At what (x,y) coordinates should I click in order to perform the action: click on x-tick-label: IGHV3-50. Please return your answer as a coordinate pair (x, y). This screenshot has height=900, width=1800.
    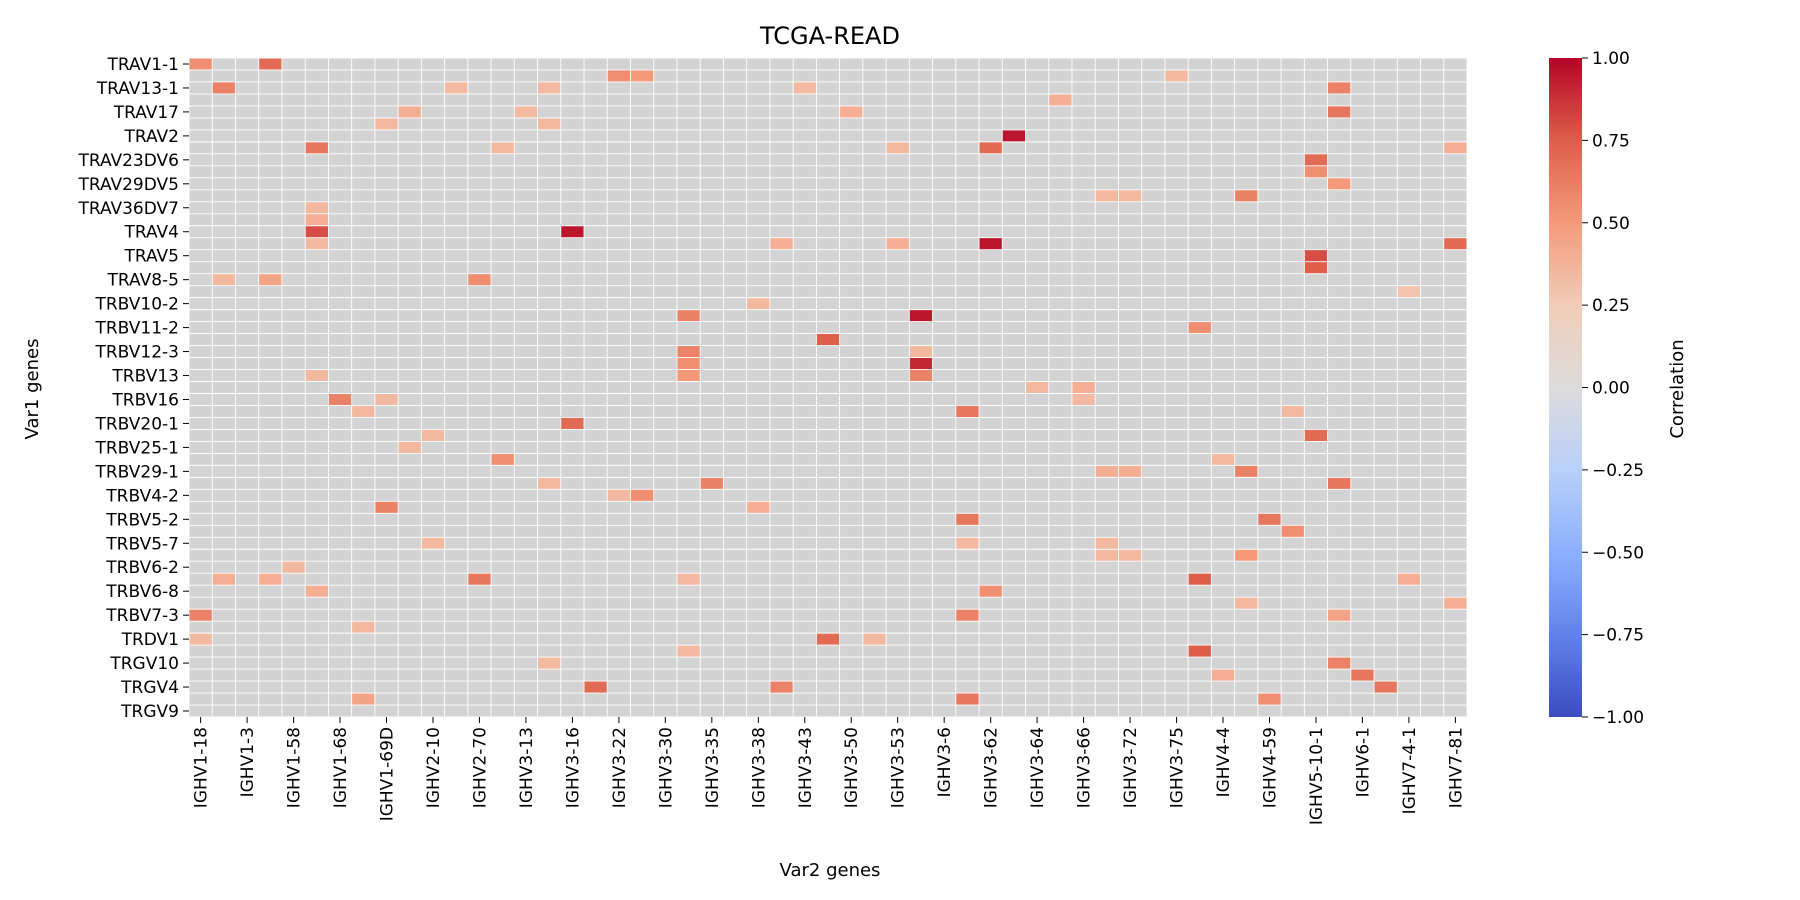
    Looking at the image, I should click on (852, 767).